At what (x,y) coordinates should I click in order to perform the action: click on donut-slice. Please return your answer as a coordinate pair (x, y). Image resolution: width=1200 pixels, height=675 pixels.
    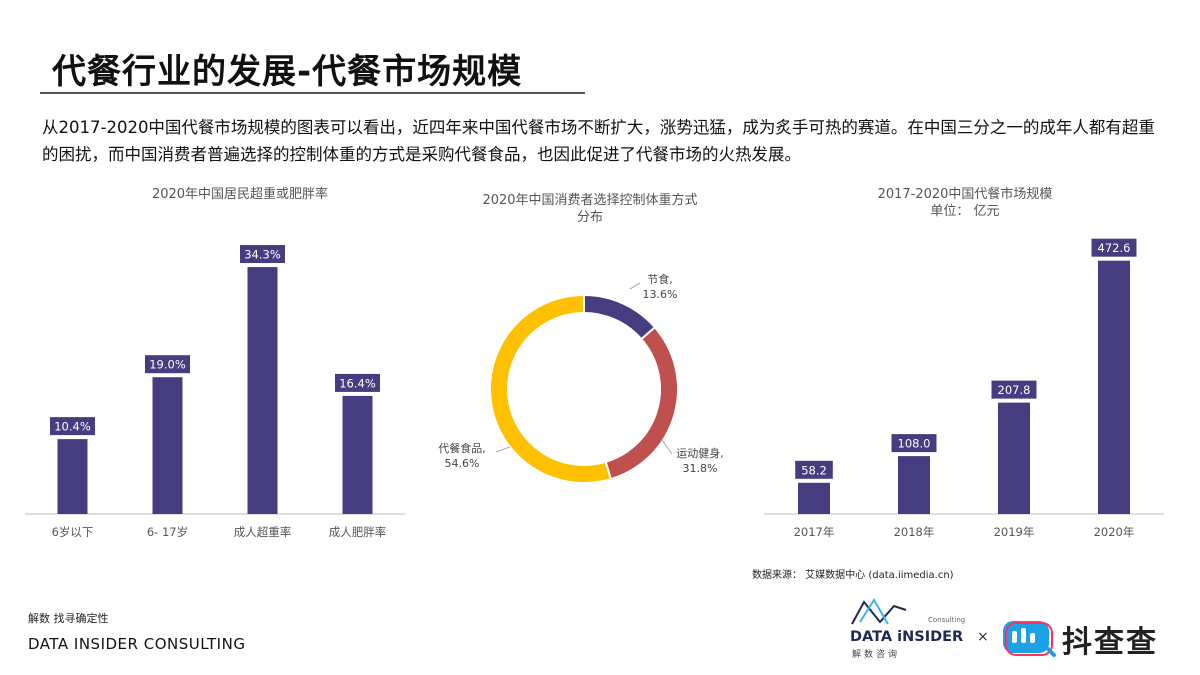
    Looking at the image, I should click on (551, 388).